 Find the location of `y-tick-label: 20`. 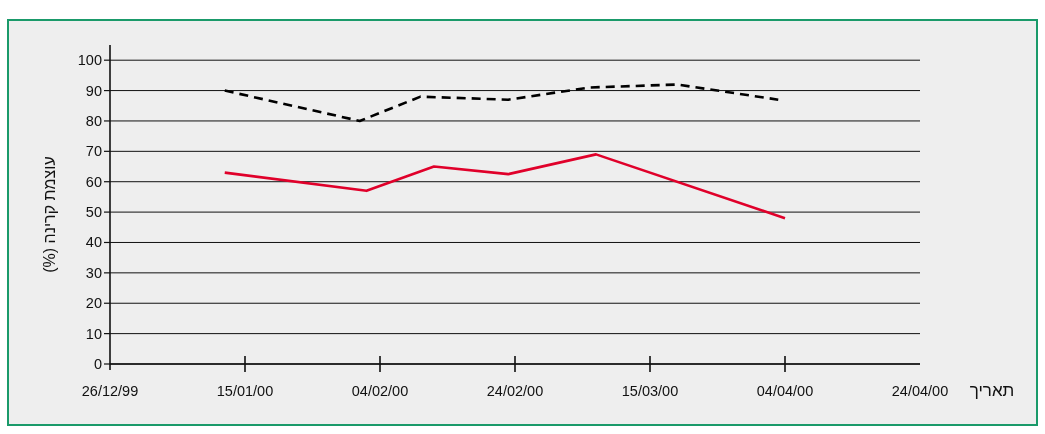

y-tick-label: 20 is located at coordinates (93, 303).